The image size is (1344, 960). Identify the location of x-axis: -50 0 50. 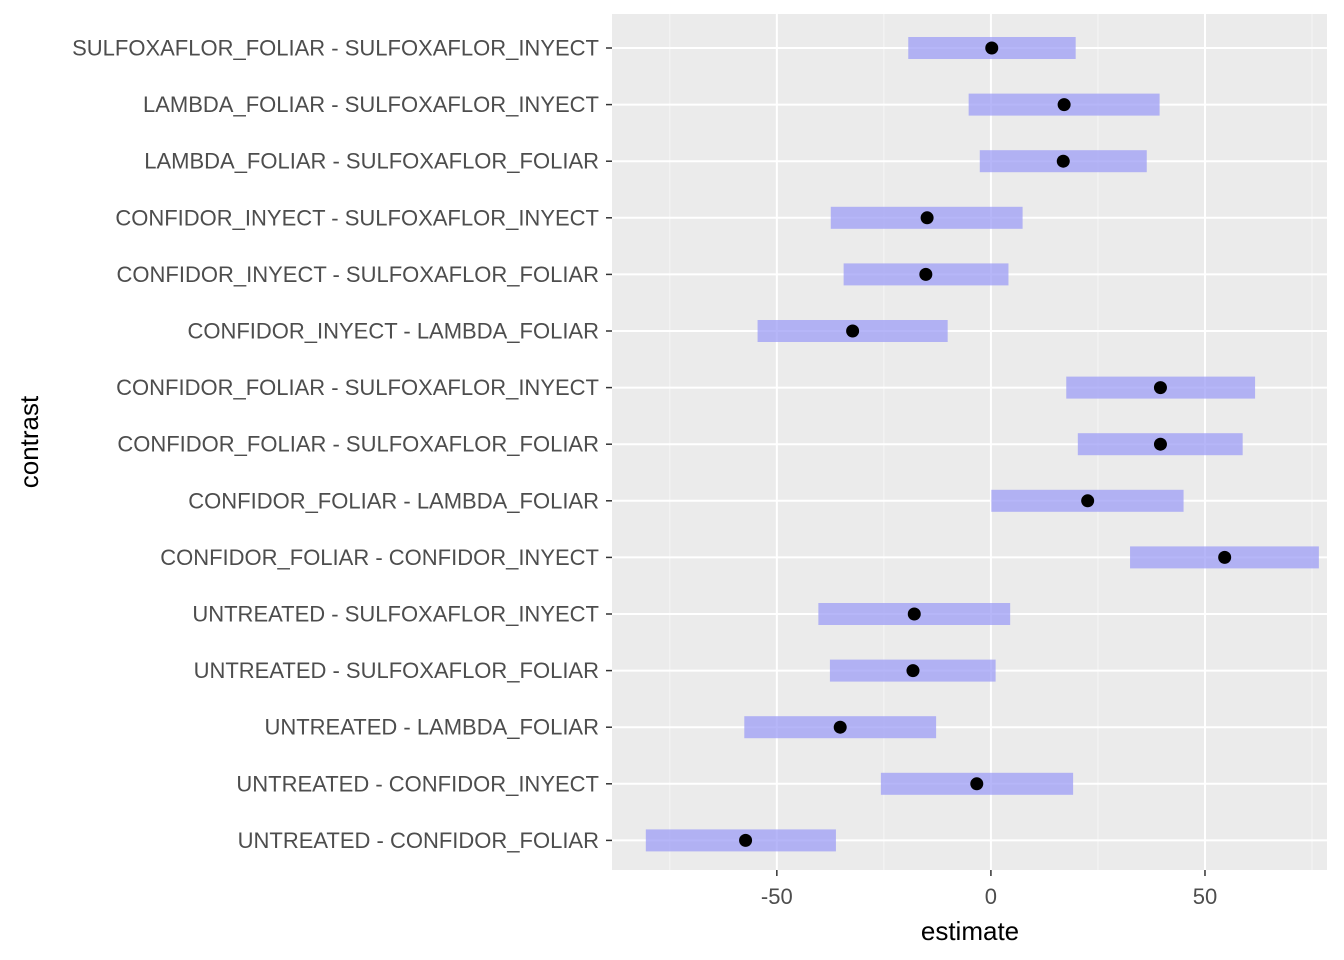
(989, 889).